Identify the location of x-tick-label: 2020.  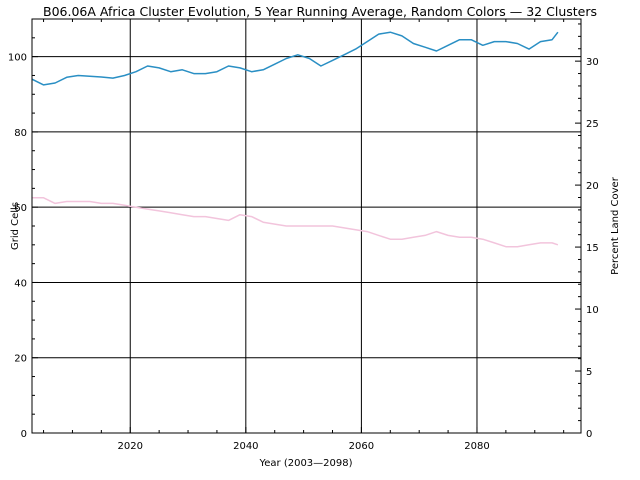
(130, 446).